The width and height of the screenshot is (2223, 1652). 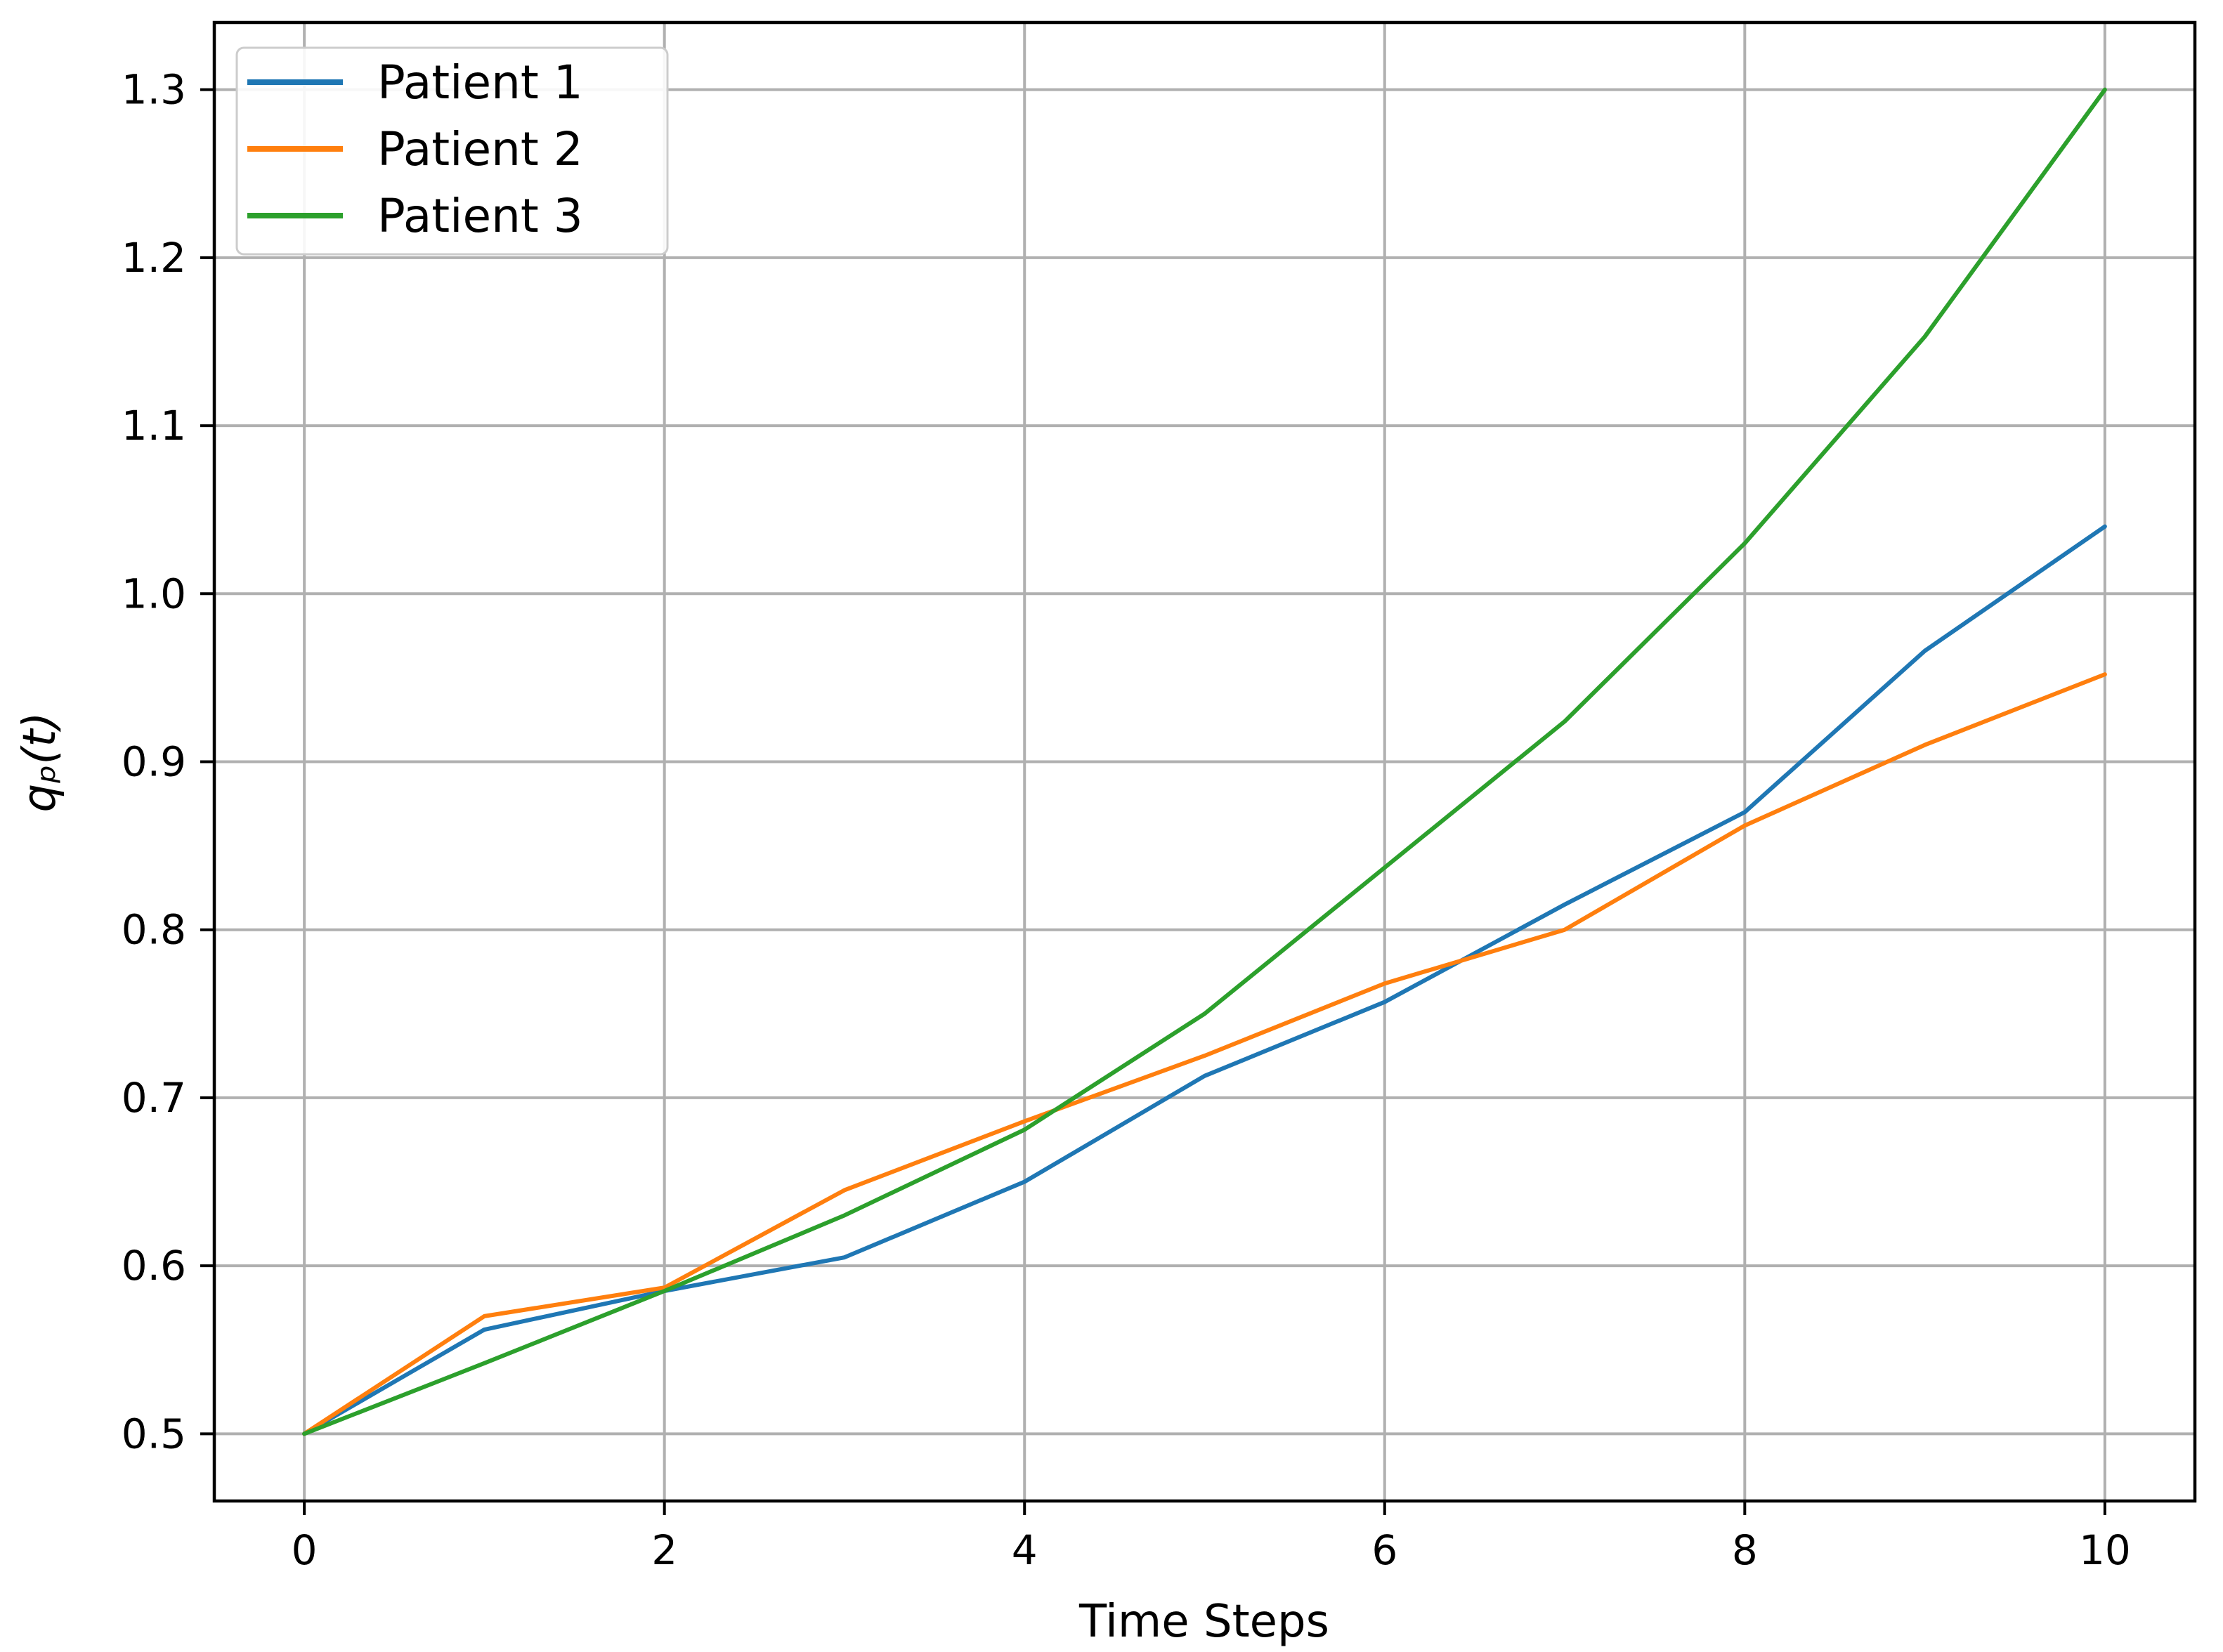 I want to click on y-tick-label: 0.5, so click(x=154, y=1433).